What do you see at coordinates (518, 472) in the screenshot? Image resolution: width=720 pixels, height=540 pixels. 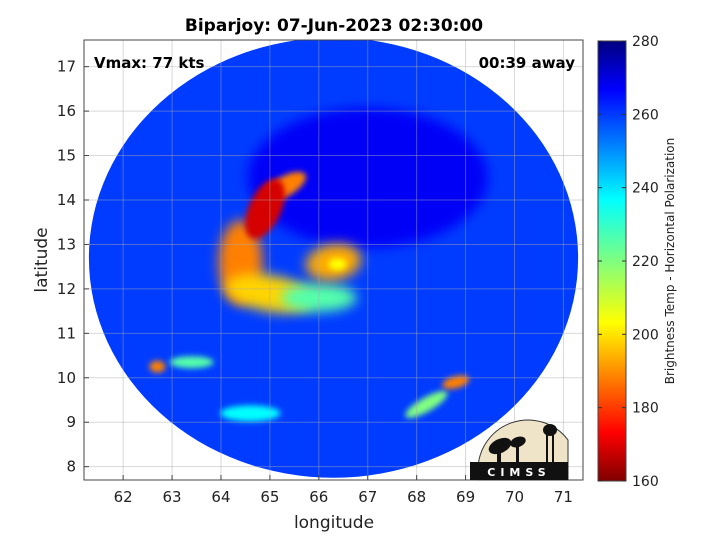 I see `logo-text: CIMSS` at bounding box center [518, 472].